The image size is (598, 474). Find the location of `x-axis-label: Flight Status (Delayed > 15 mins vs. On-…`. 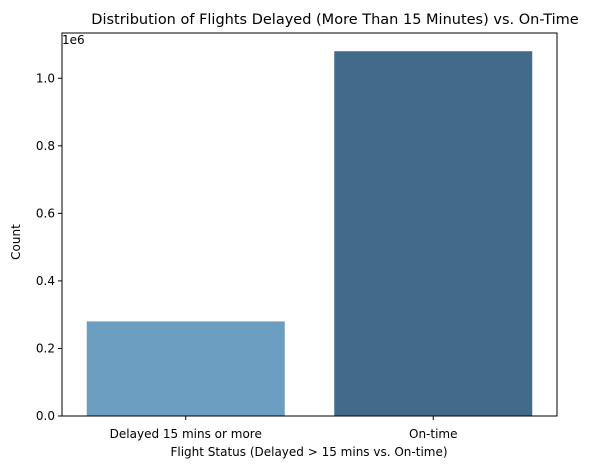

x-axis-label: Flight Status (Delayed > 15 mins vs. On-… is located at coordinates (308, 452).